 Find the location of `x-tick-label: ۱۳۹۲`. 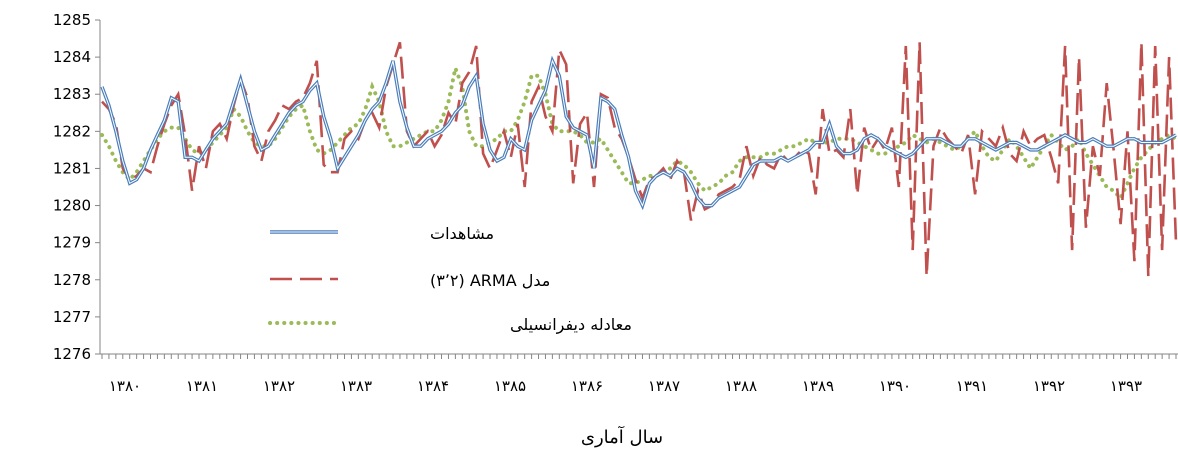

x-tick-label: ۱۳۹۲ is located at coordinates (1049, 386).